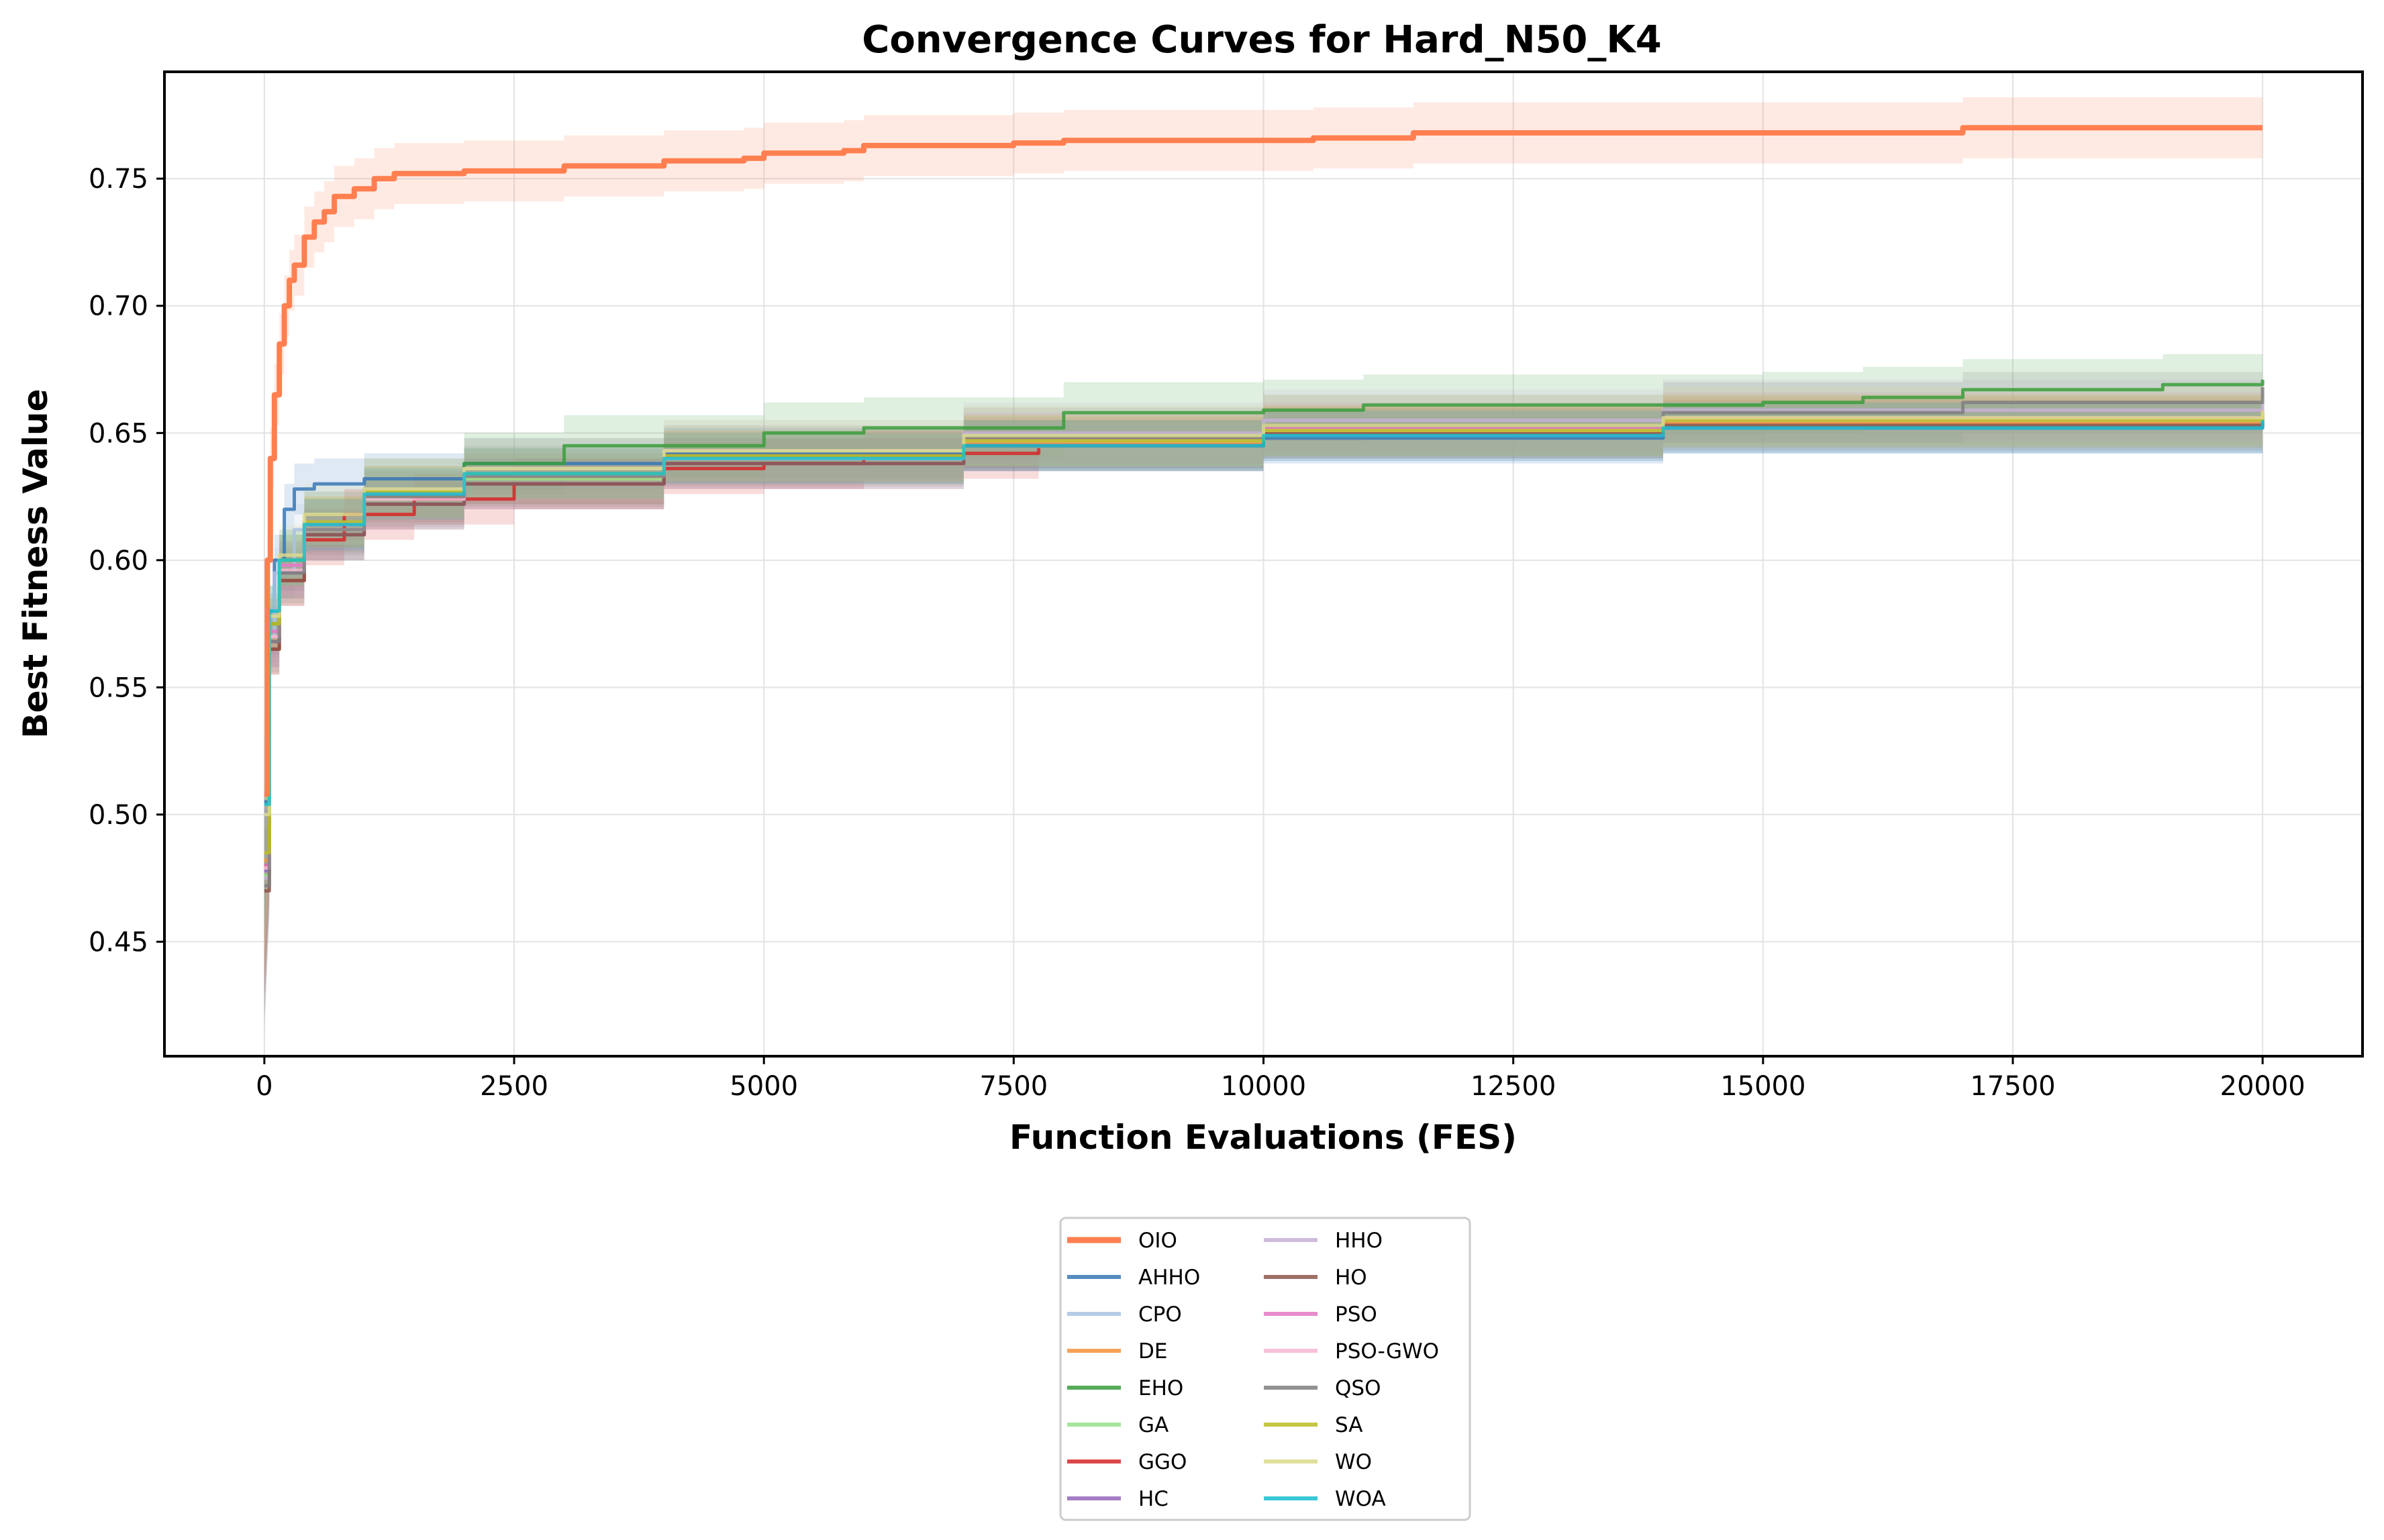  I want to click on legend-box, so click(1265, 1369).